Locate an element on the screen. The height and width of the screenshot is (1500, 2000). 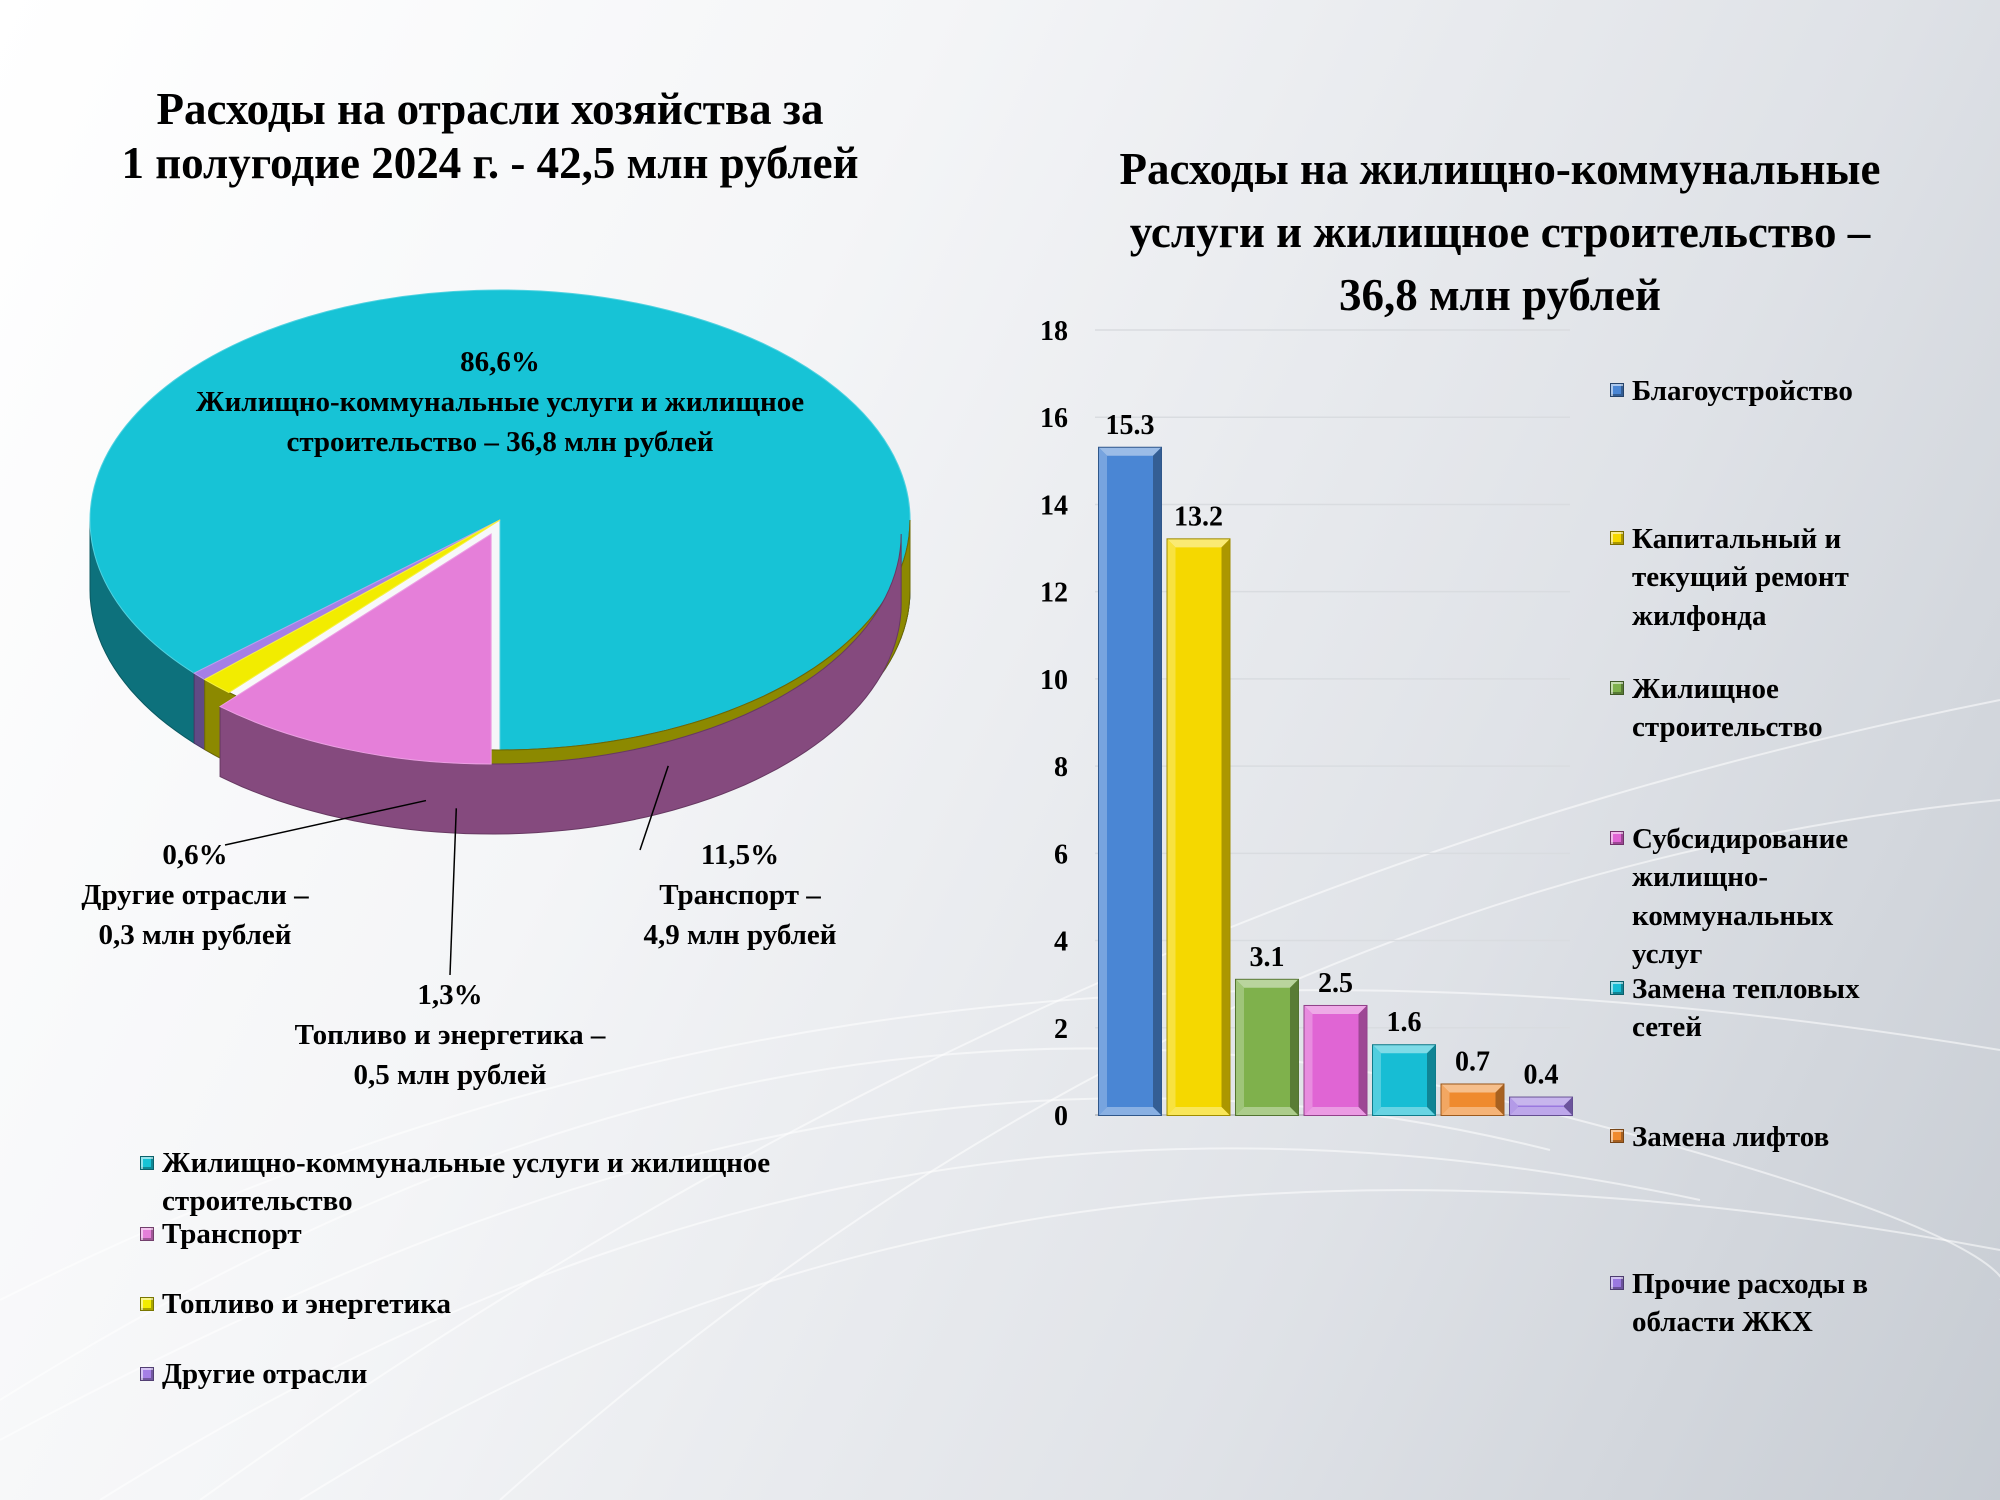
bar-other-housing is located at coordinates (1541, 1106).